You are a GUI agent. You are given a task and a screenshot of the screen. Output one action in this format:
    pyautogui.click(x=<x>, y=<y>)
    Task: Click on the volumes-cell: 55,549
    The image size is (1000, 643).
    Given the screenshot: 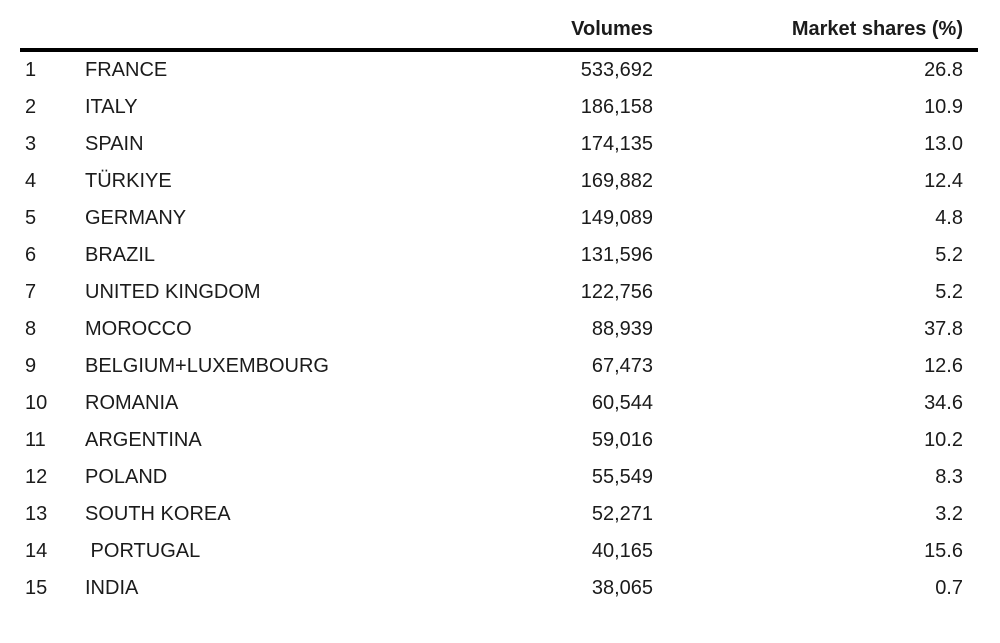 What is the action you would take?
    pyautogui.click(x=622, y=477)
    